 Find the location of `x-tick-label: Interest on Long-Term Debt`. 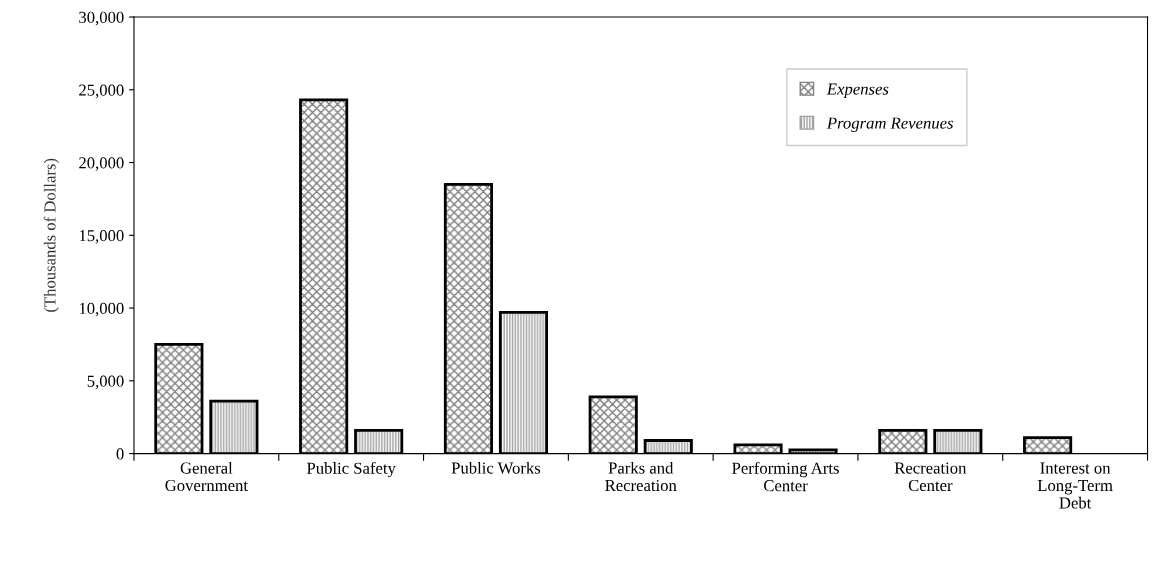

x-tick-label: Interest on Long-Term Debt is located at coordinates (1075, 485).